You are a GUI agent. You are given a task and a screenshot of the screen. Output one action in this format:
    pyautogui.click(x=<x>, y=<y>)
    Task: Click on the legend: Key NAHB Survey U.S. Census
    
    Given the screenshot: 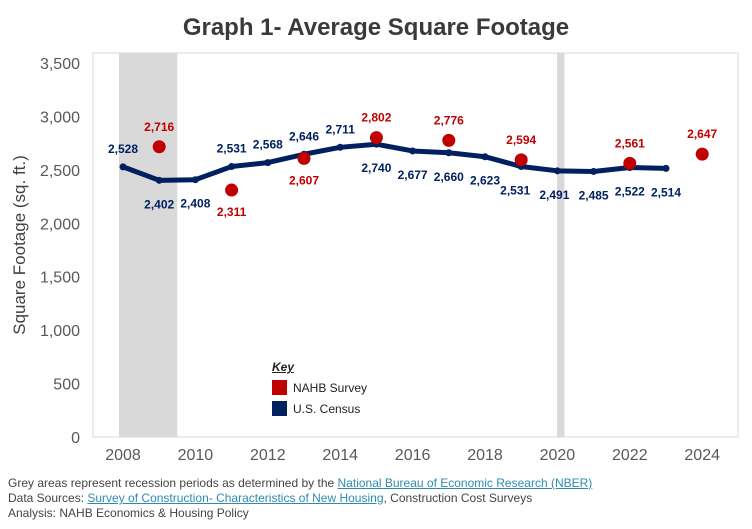 What is the action you would take?
    pyautogui.click(x=319, y=388)
    